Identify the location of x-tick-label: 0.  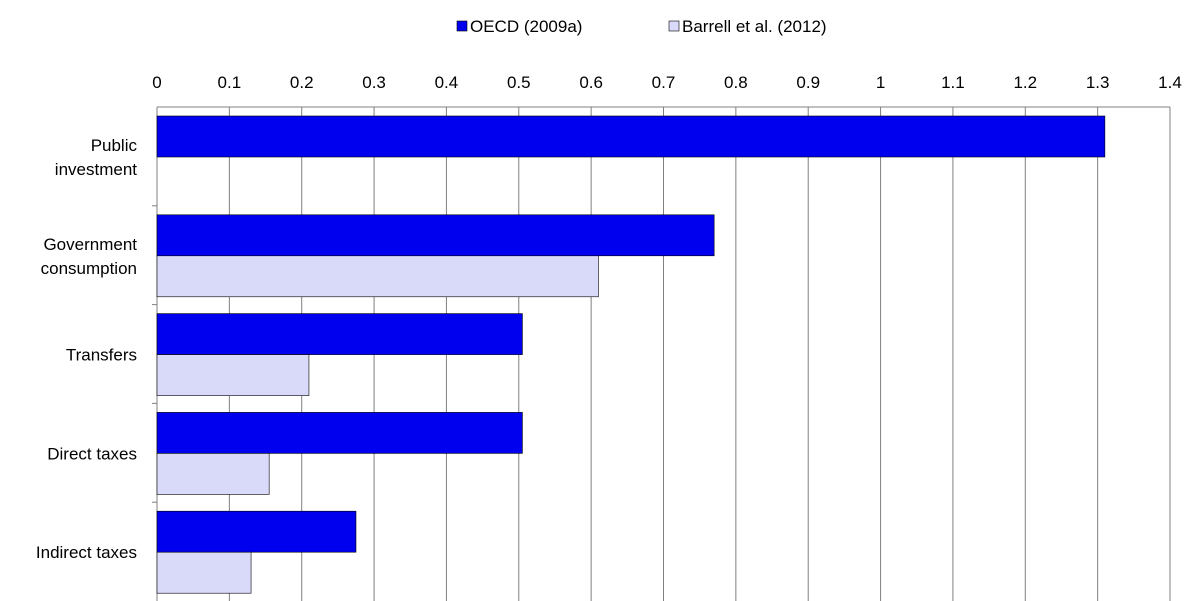
(156, 82).